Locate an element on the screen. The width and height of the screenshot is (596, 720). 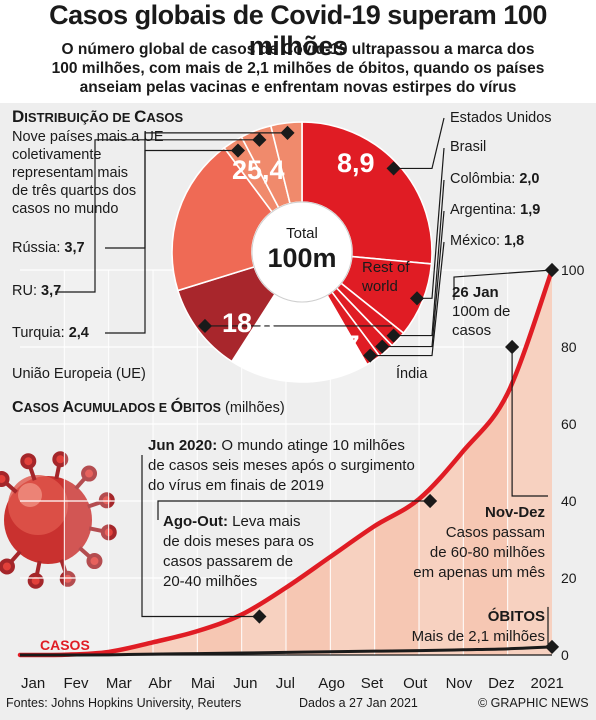
annotation-26jan: 26 Jan 100m de casos is located at coordinates (481, 311).